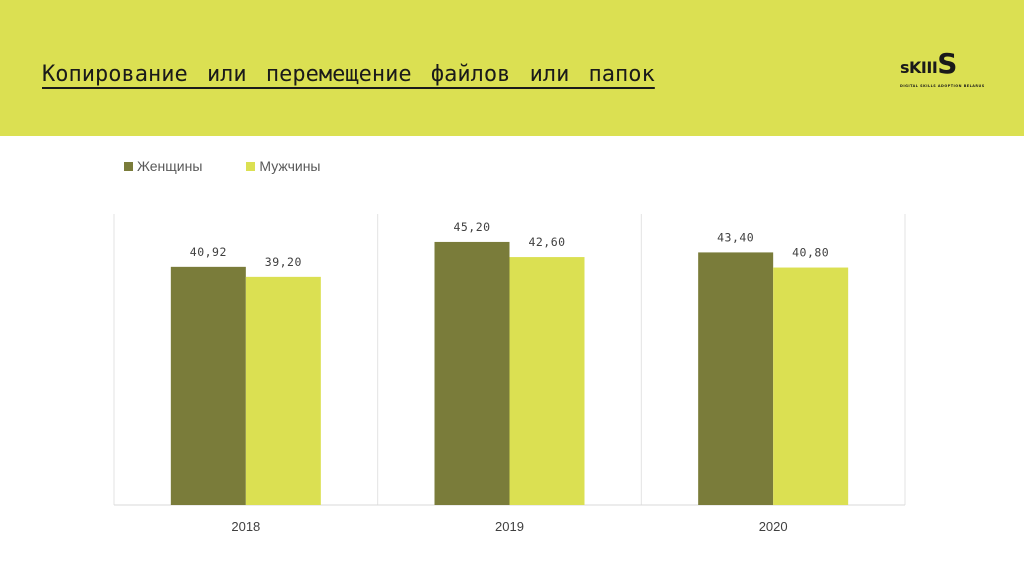  I want to click on logo-tagline: DIGITAL SKILLS ADOPTION BELARUS, so click(942, 86).